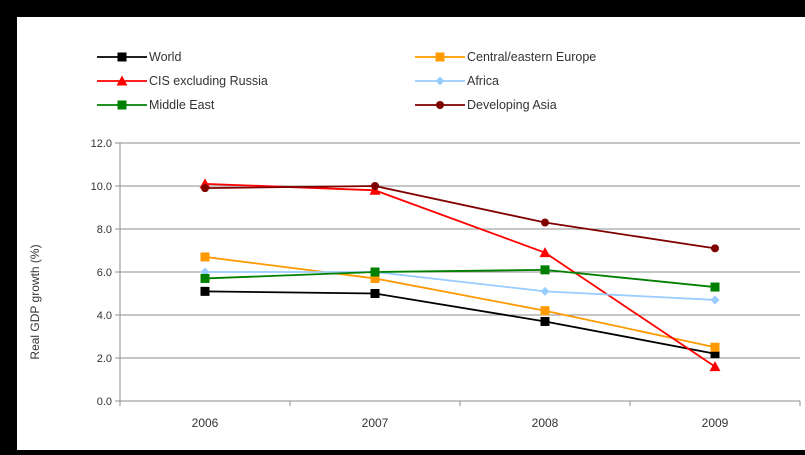 This screenshot has width=805, height=455. I want to click on y-tick-label: 12.0, so click(101, 144).